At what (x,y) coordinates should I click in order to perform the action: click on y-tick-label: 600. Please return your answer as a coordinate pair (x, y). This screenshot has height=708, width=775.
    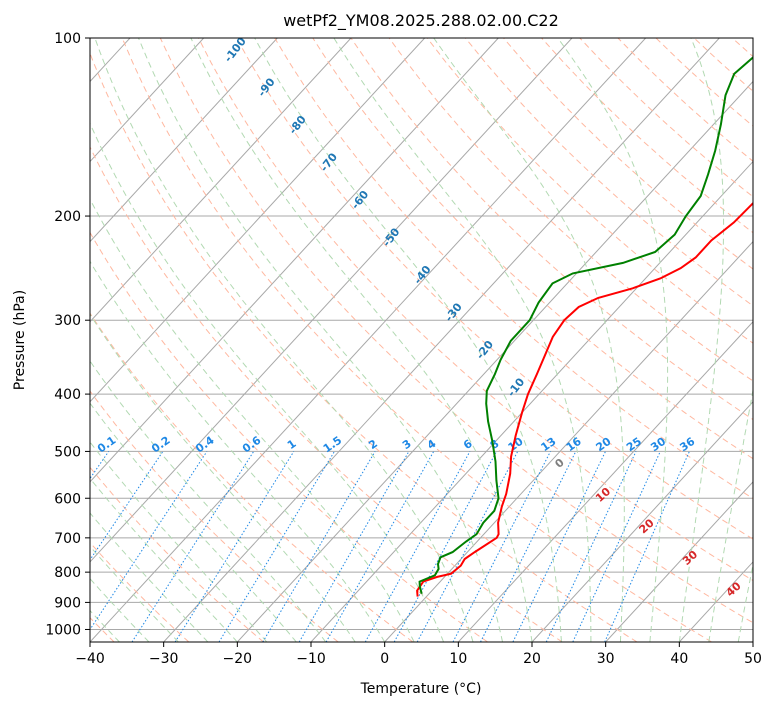
    Looking at the image, I should click on (67, 499).